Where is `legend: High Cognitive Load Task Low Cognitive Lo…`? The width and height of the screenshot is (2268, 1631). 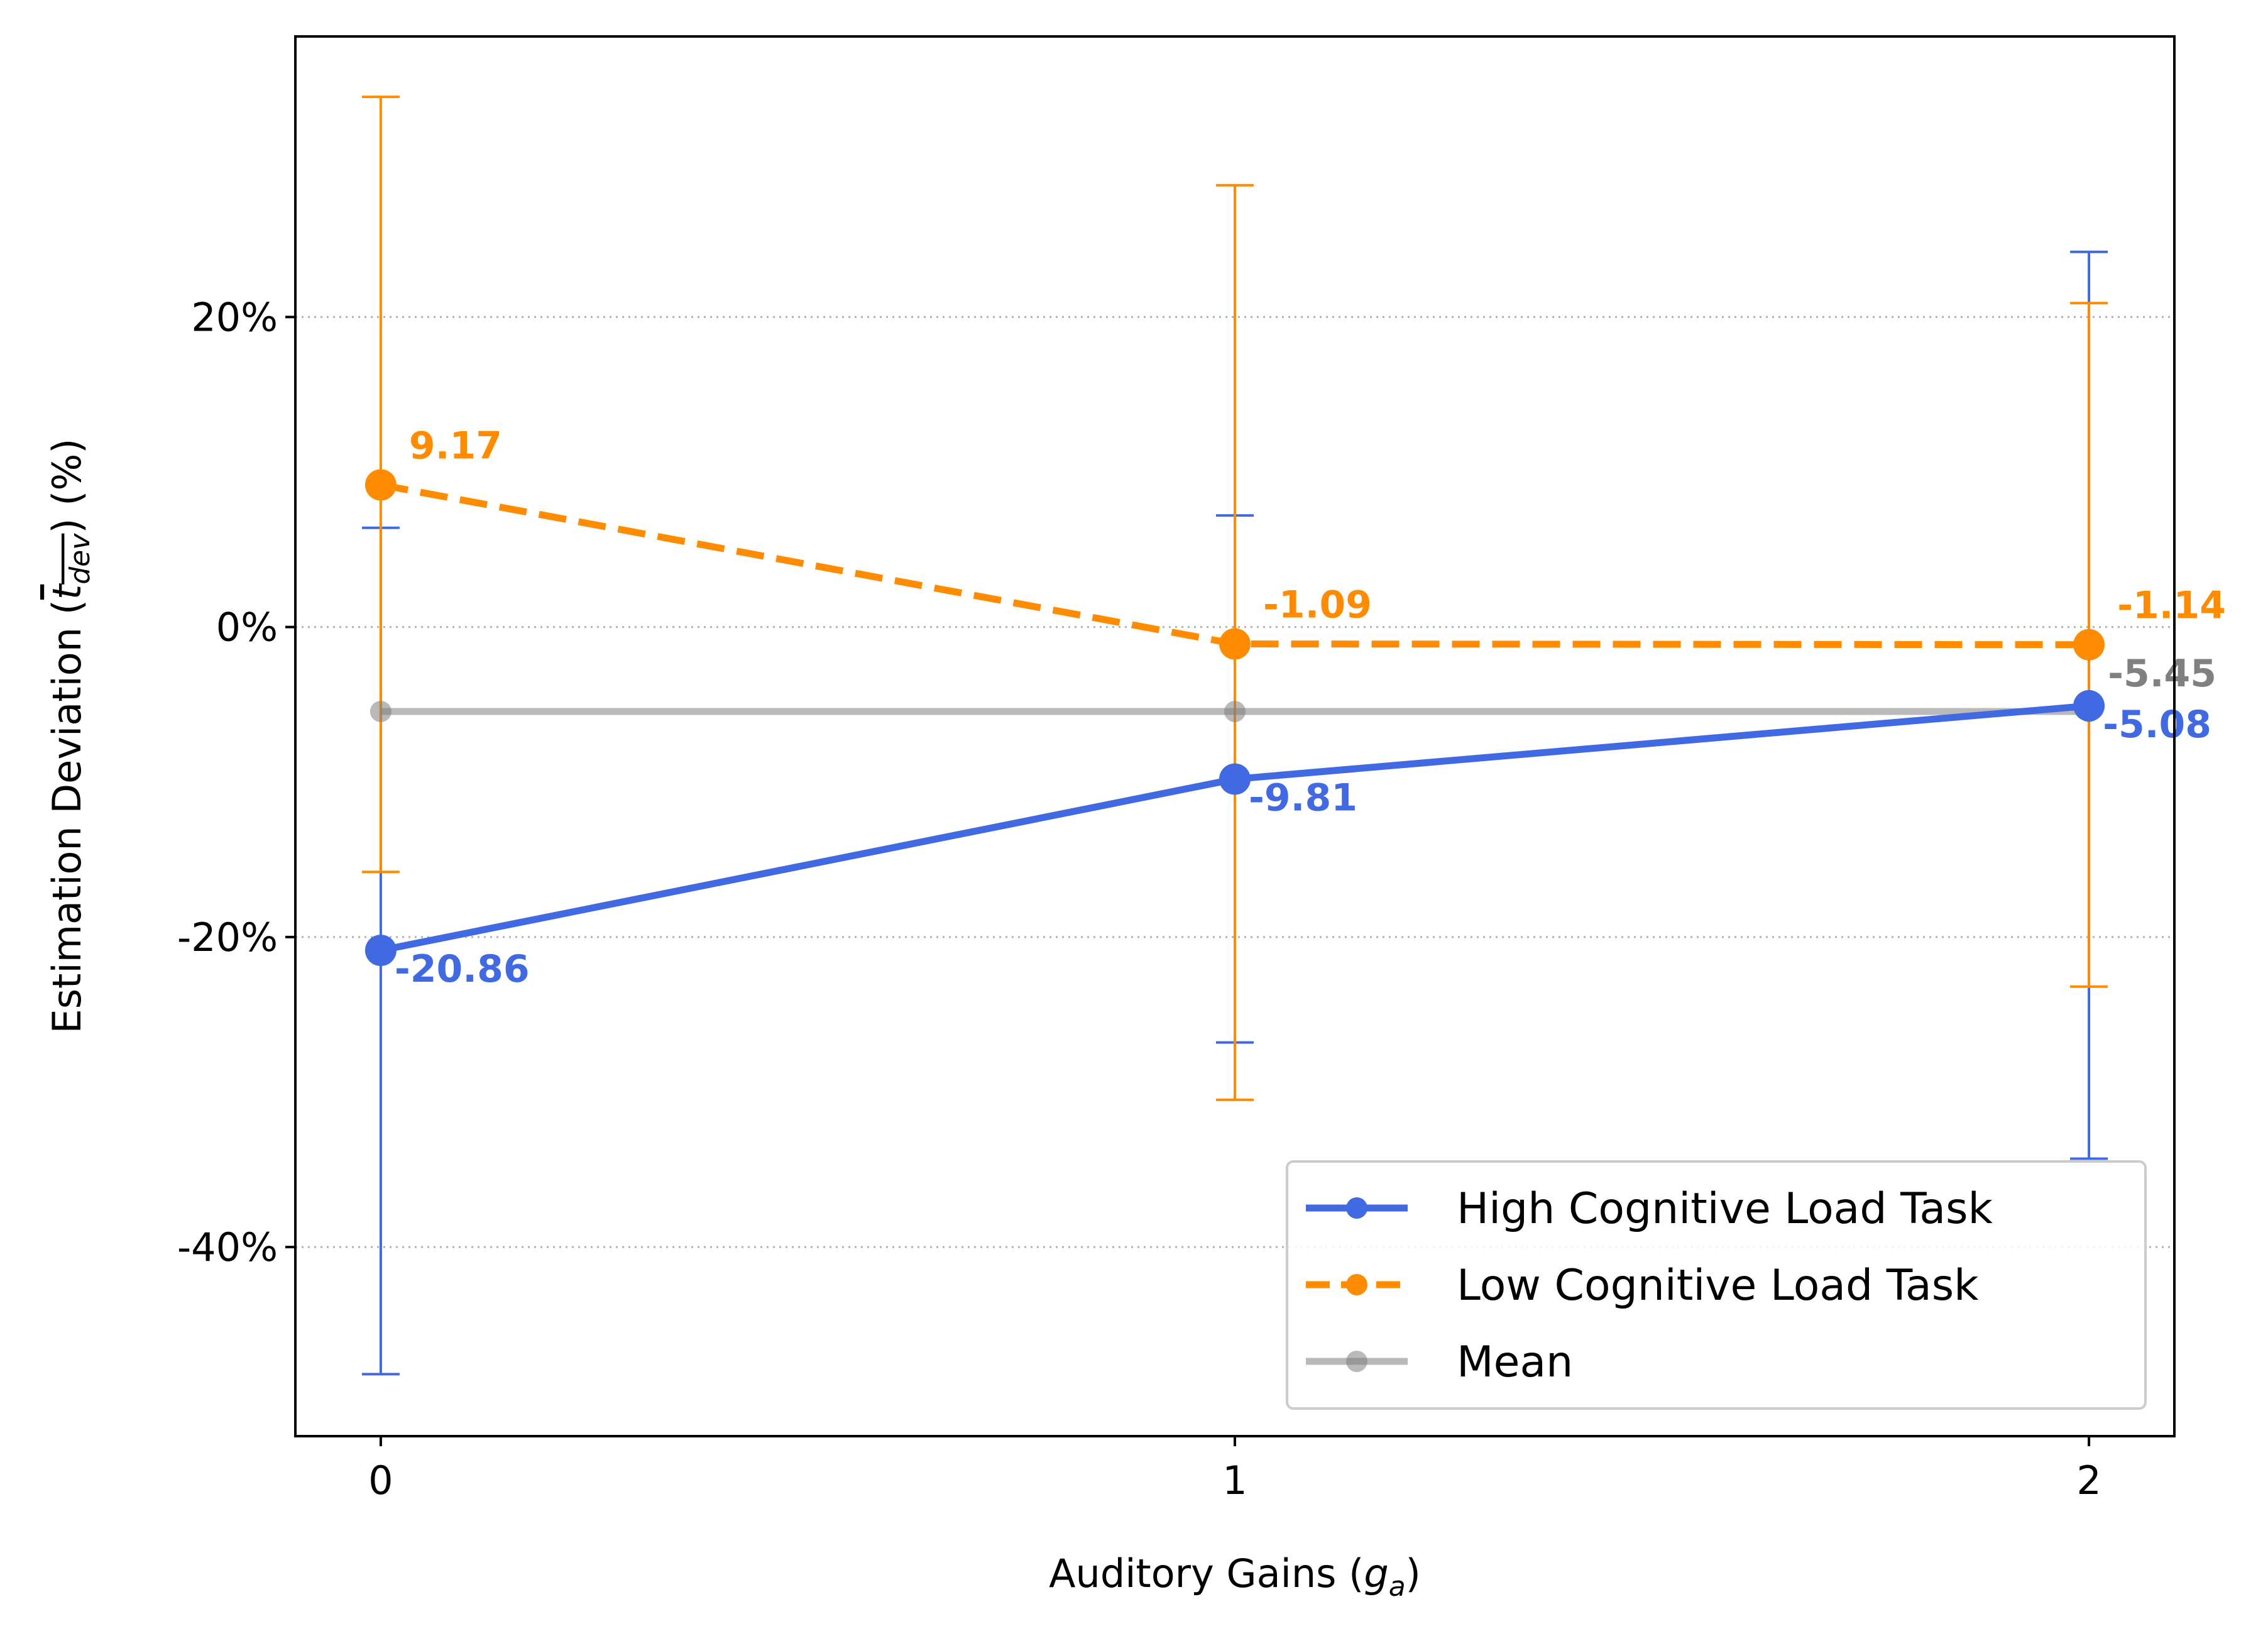
legend: High Cognitive Load Task Low Cognitive Lo… is located at coordinates (1716, 1285).